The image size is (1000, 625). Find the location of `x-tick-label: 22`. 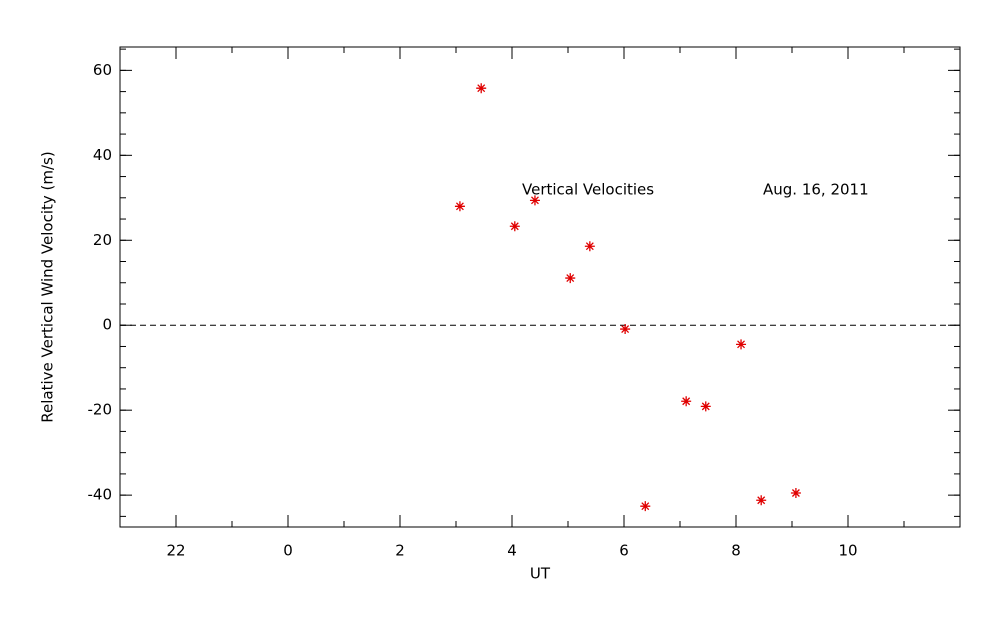

x-tick-label: 22 is located at coordinates (175, 551).